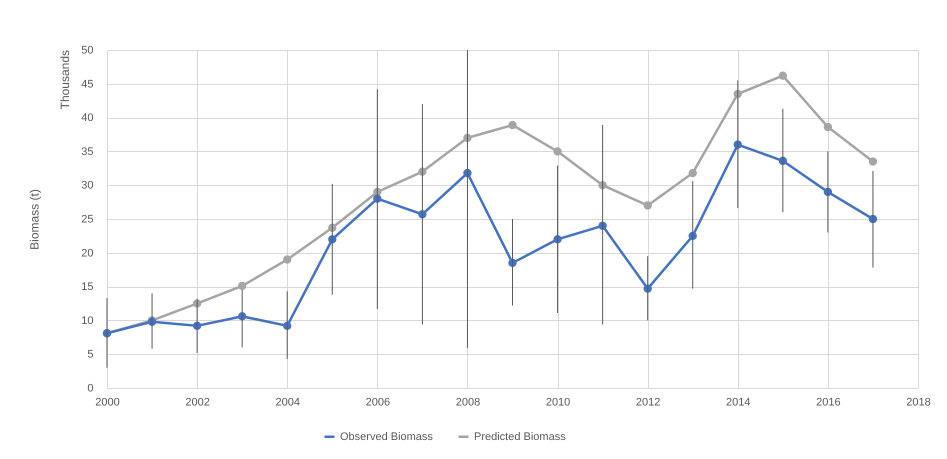 The width and height of the screenshot is (947, 459). Describe the element at coordinates (520, 436) in the screenshot. I see `legend-label: Predicted Biomass` at that location.